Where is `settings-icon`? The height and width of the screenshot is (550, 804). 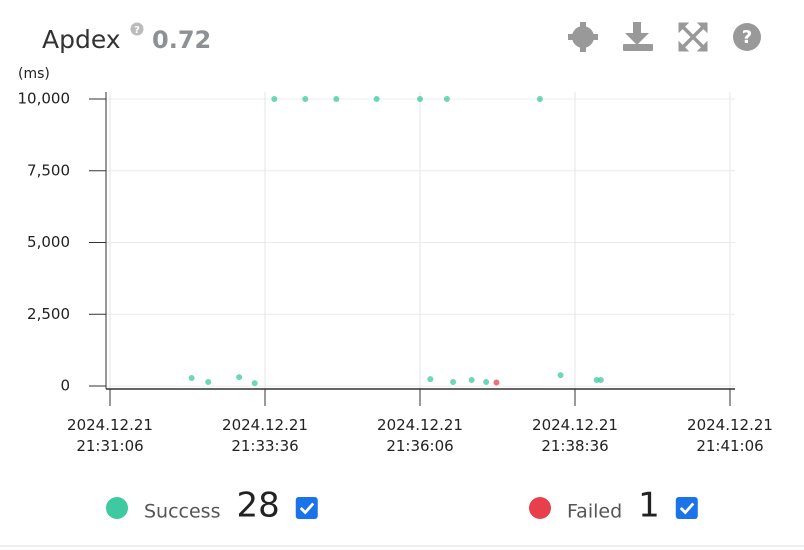
settings-icon is located at coordinates (583, 37).